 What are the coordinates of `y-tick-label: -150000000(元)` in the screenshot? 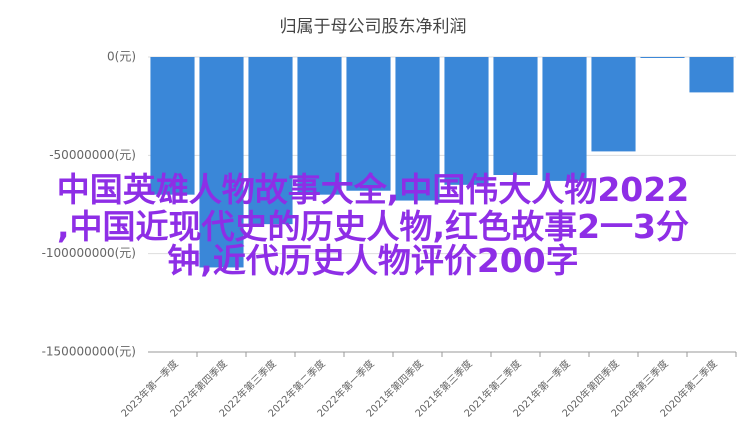 It's located at (89, 352).